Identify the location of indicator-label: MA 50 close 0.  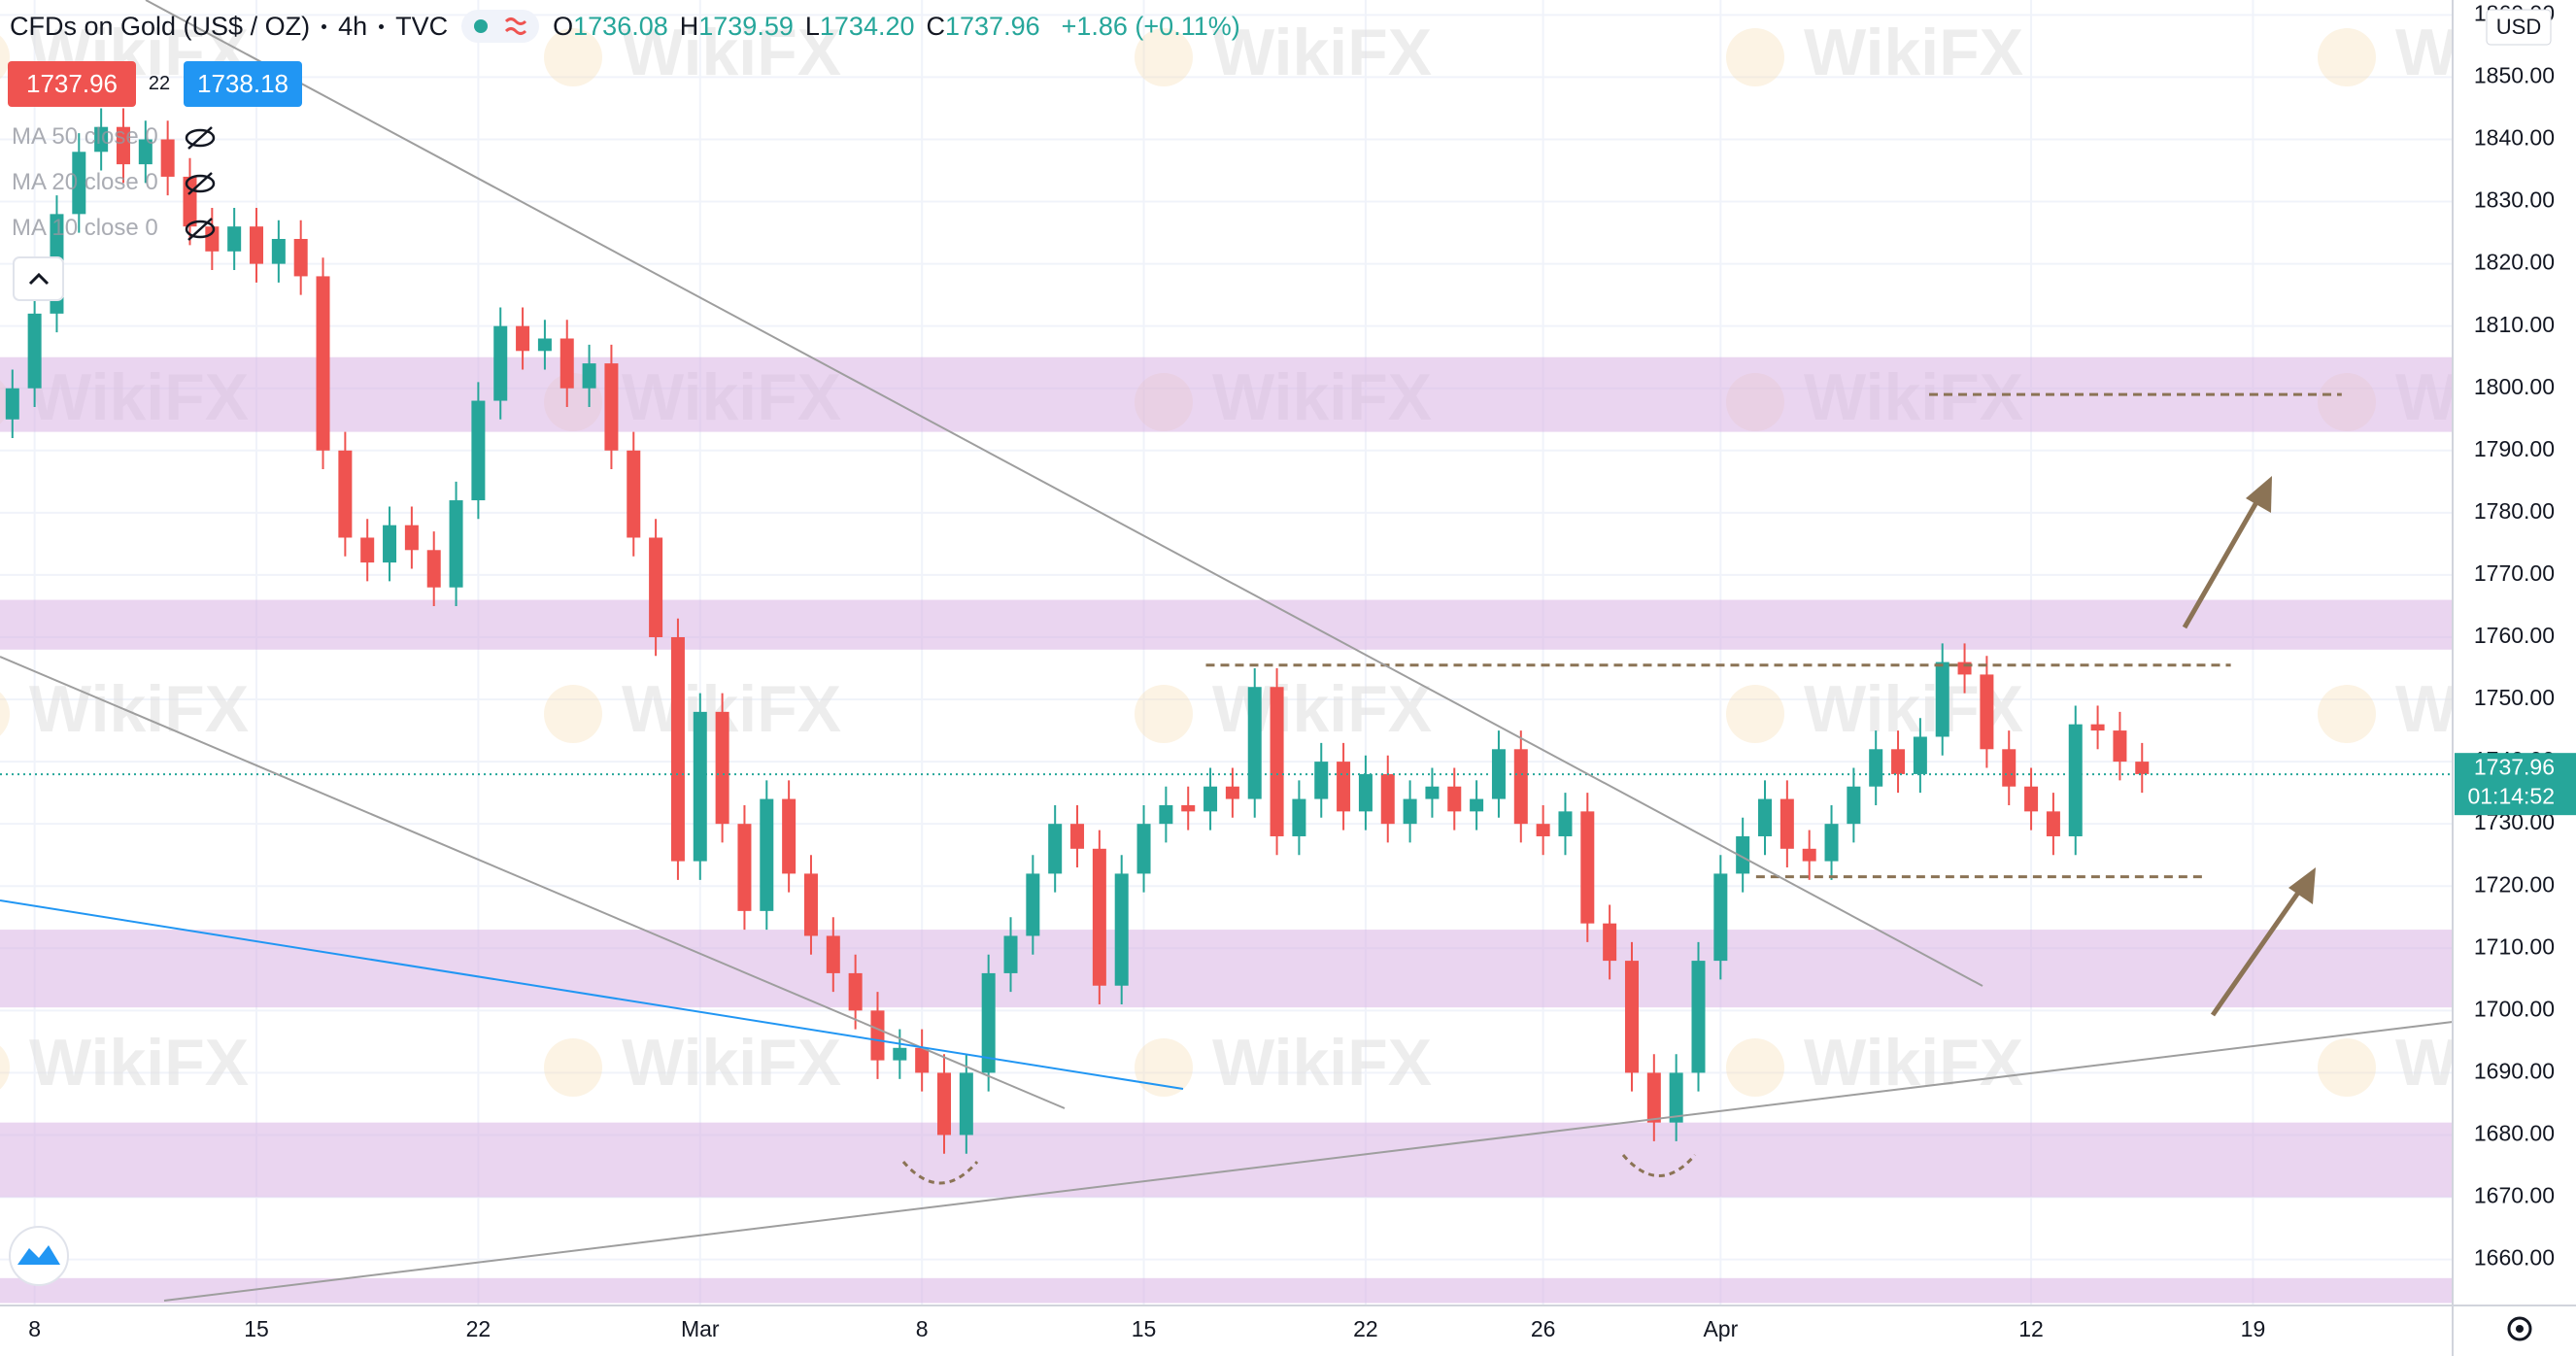
(85, 136).